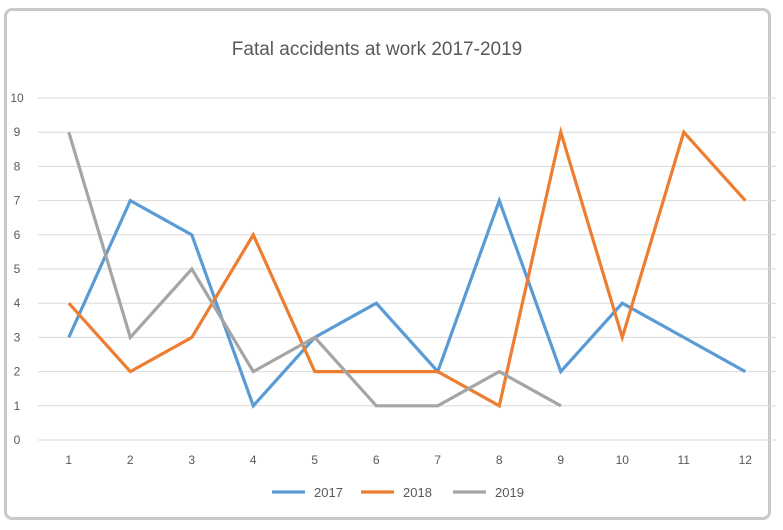  What do you see at coordinates (17, 235) in the screenshot?
I see `y-tick-label: 6` at bounding box center [17, 235].